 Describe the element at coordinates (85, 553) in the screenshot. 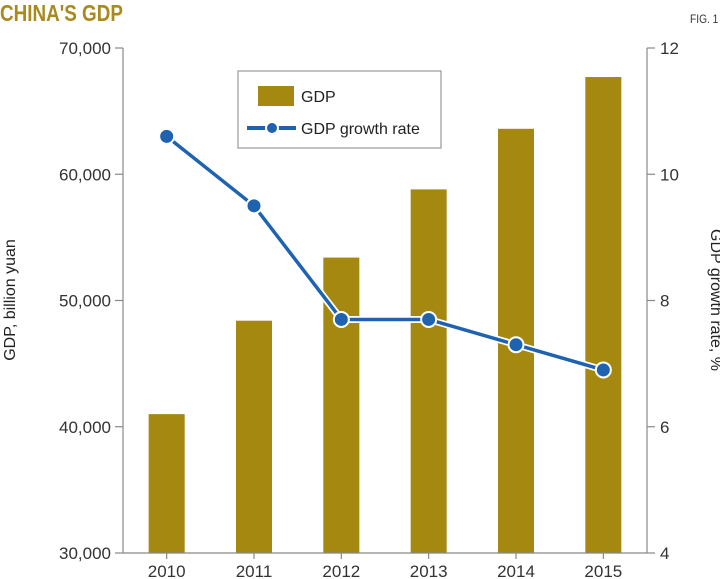

I see `left-tick-label: 30,000` at that location.